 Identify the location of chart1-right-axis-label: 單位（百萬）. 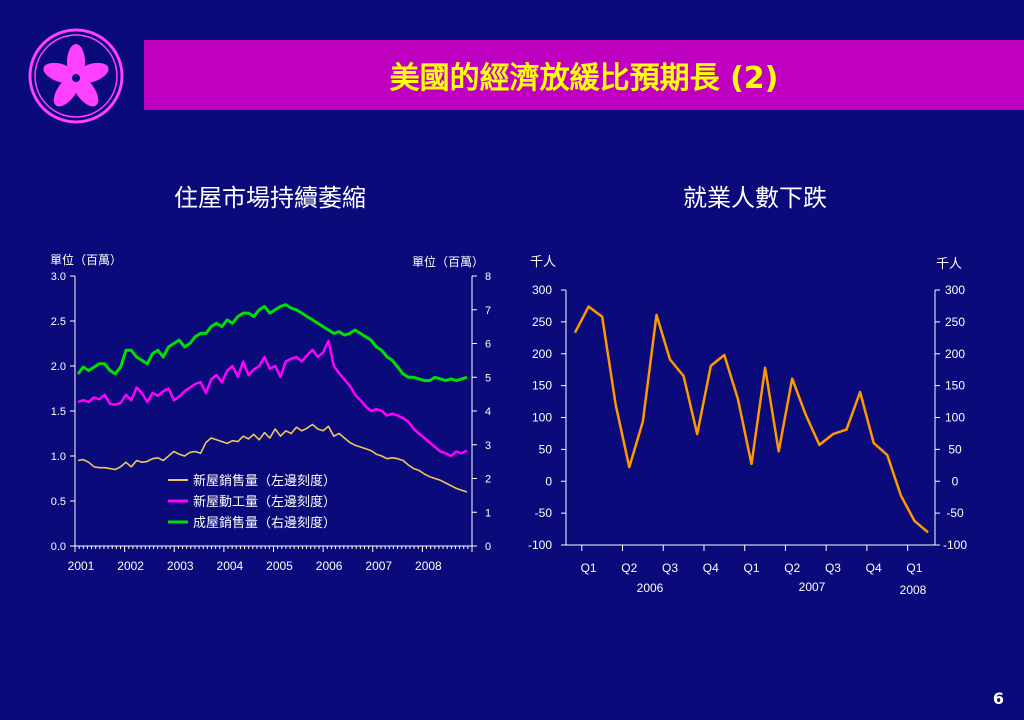
(448, 261).